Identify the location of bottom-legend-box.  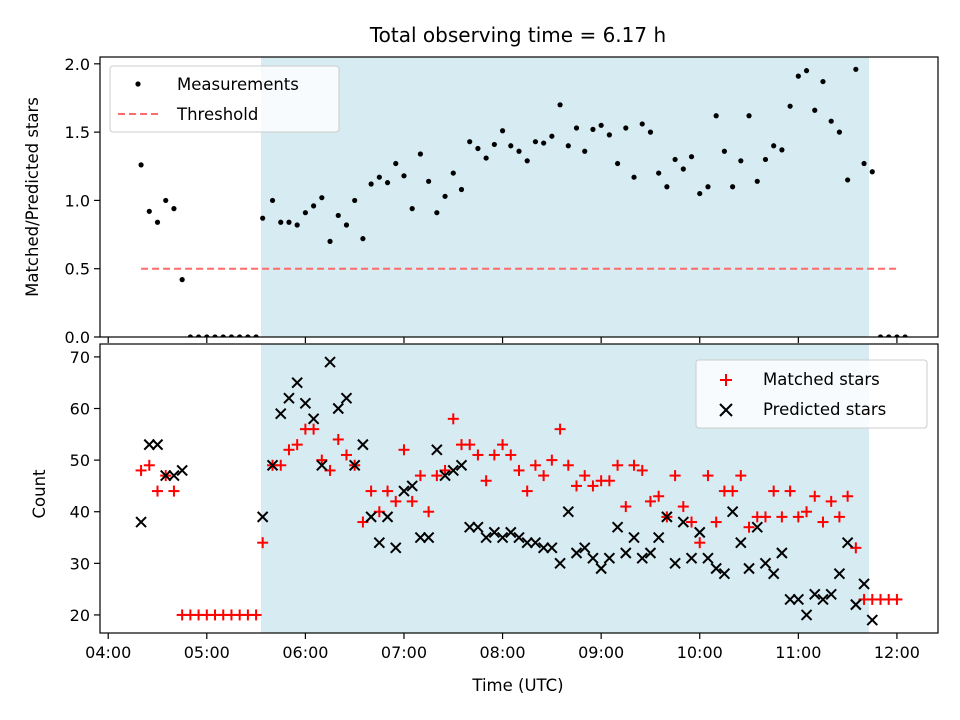
(811, 394).